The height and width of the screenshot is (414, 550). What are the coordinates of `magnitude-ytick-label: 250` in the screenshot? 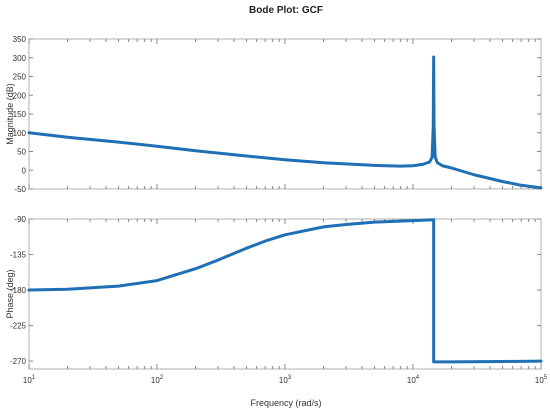 It's located at (20, 77).